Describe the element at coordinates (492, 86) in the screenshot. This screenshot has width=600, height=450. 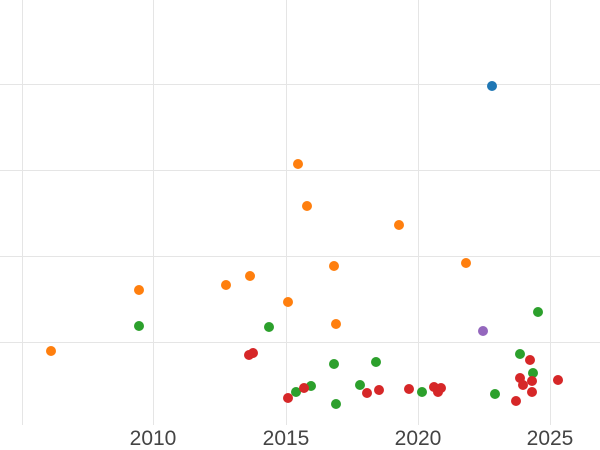
I see `data-point-blue` at that location.